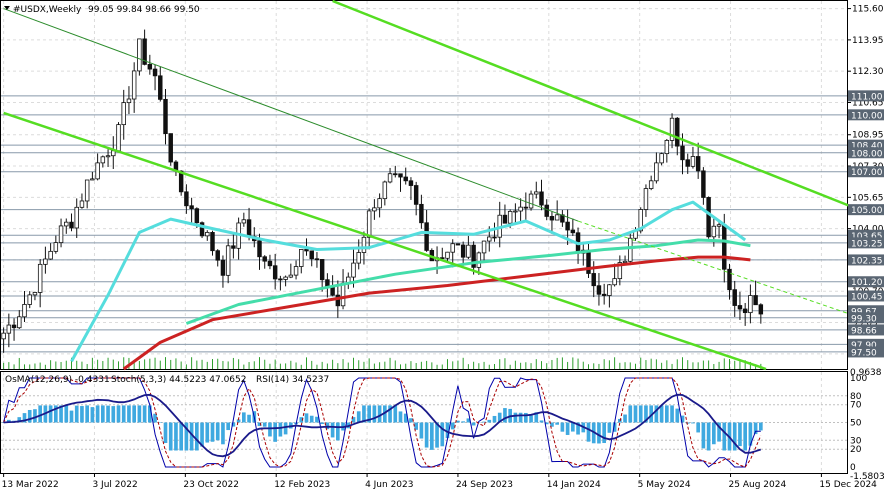 The width and height of the screenshot is (884, 497). What do you see at coordinates (868, 41) in the screenshot?
I see `price-tick-label: 113.95` at bounding box center [868, 41].